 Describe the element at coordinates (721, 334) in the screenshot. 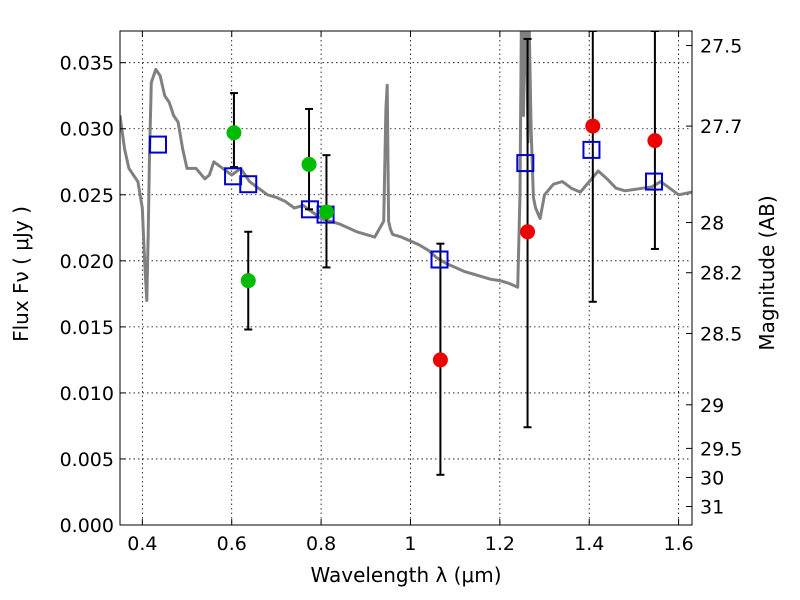

I see `right-tick-label: 28.5` at that location.